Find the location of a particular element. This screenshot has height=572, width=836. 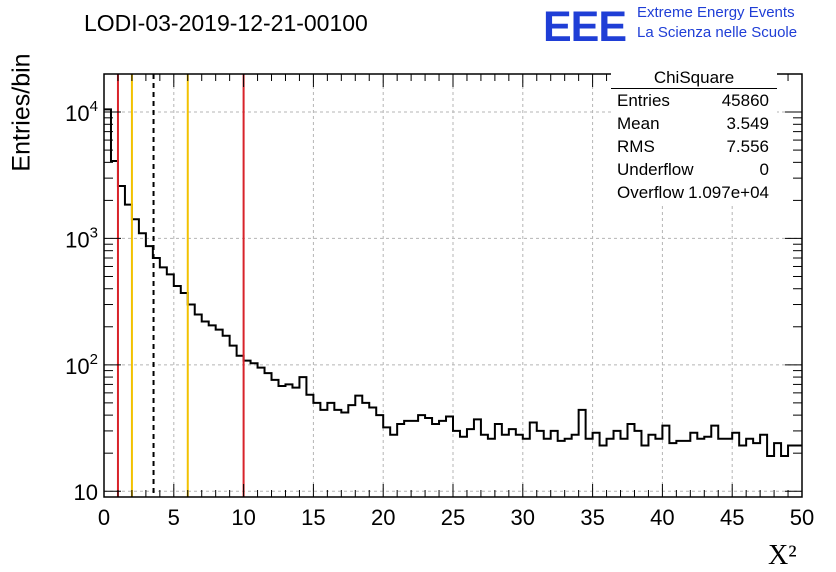

stats-key: Underflow is located at coordinates (655, 169).